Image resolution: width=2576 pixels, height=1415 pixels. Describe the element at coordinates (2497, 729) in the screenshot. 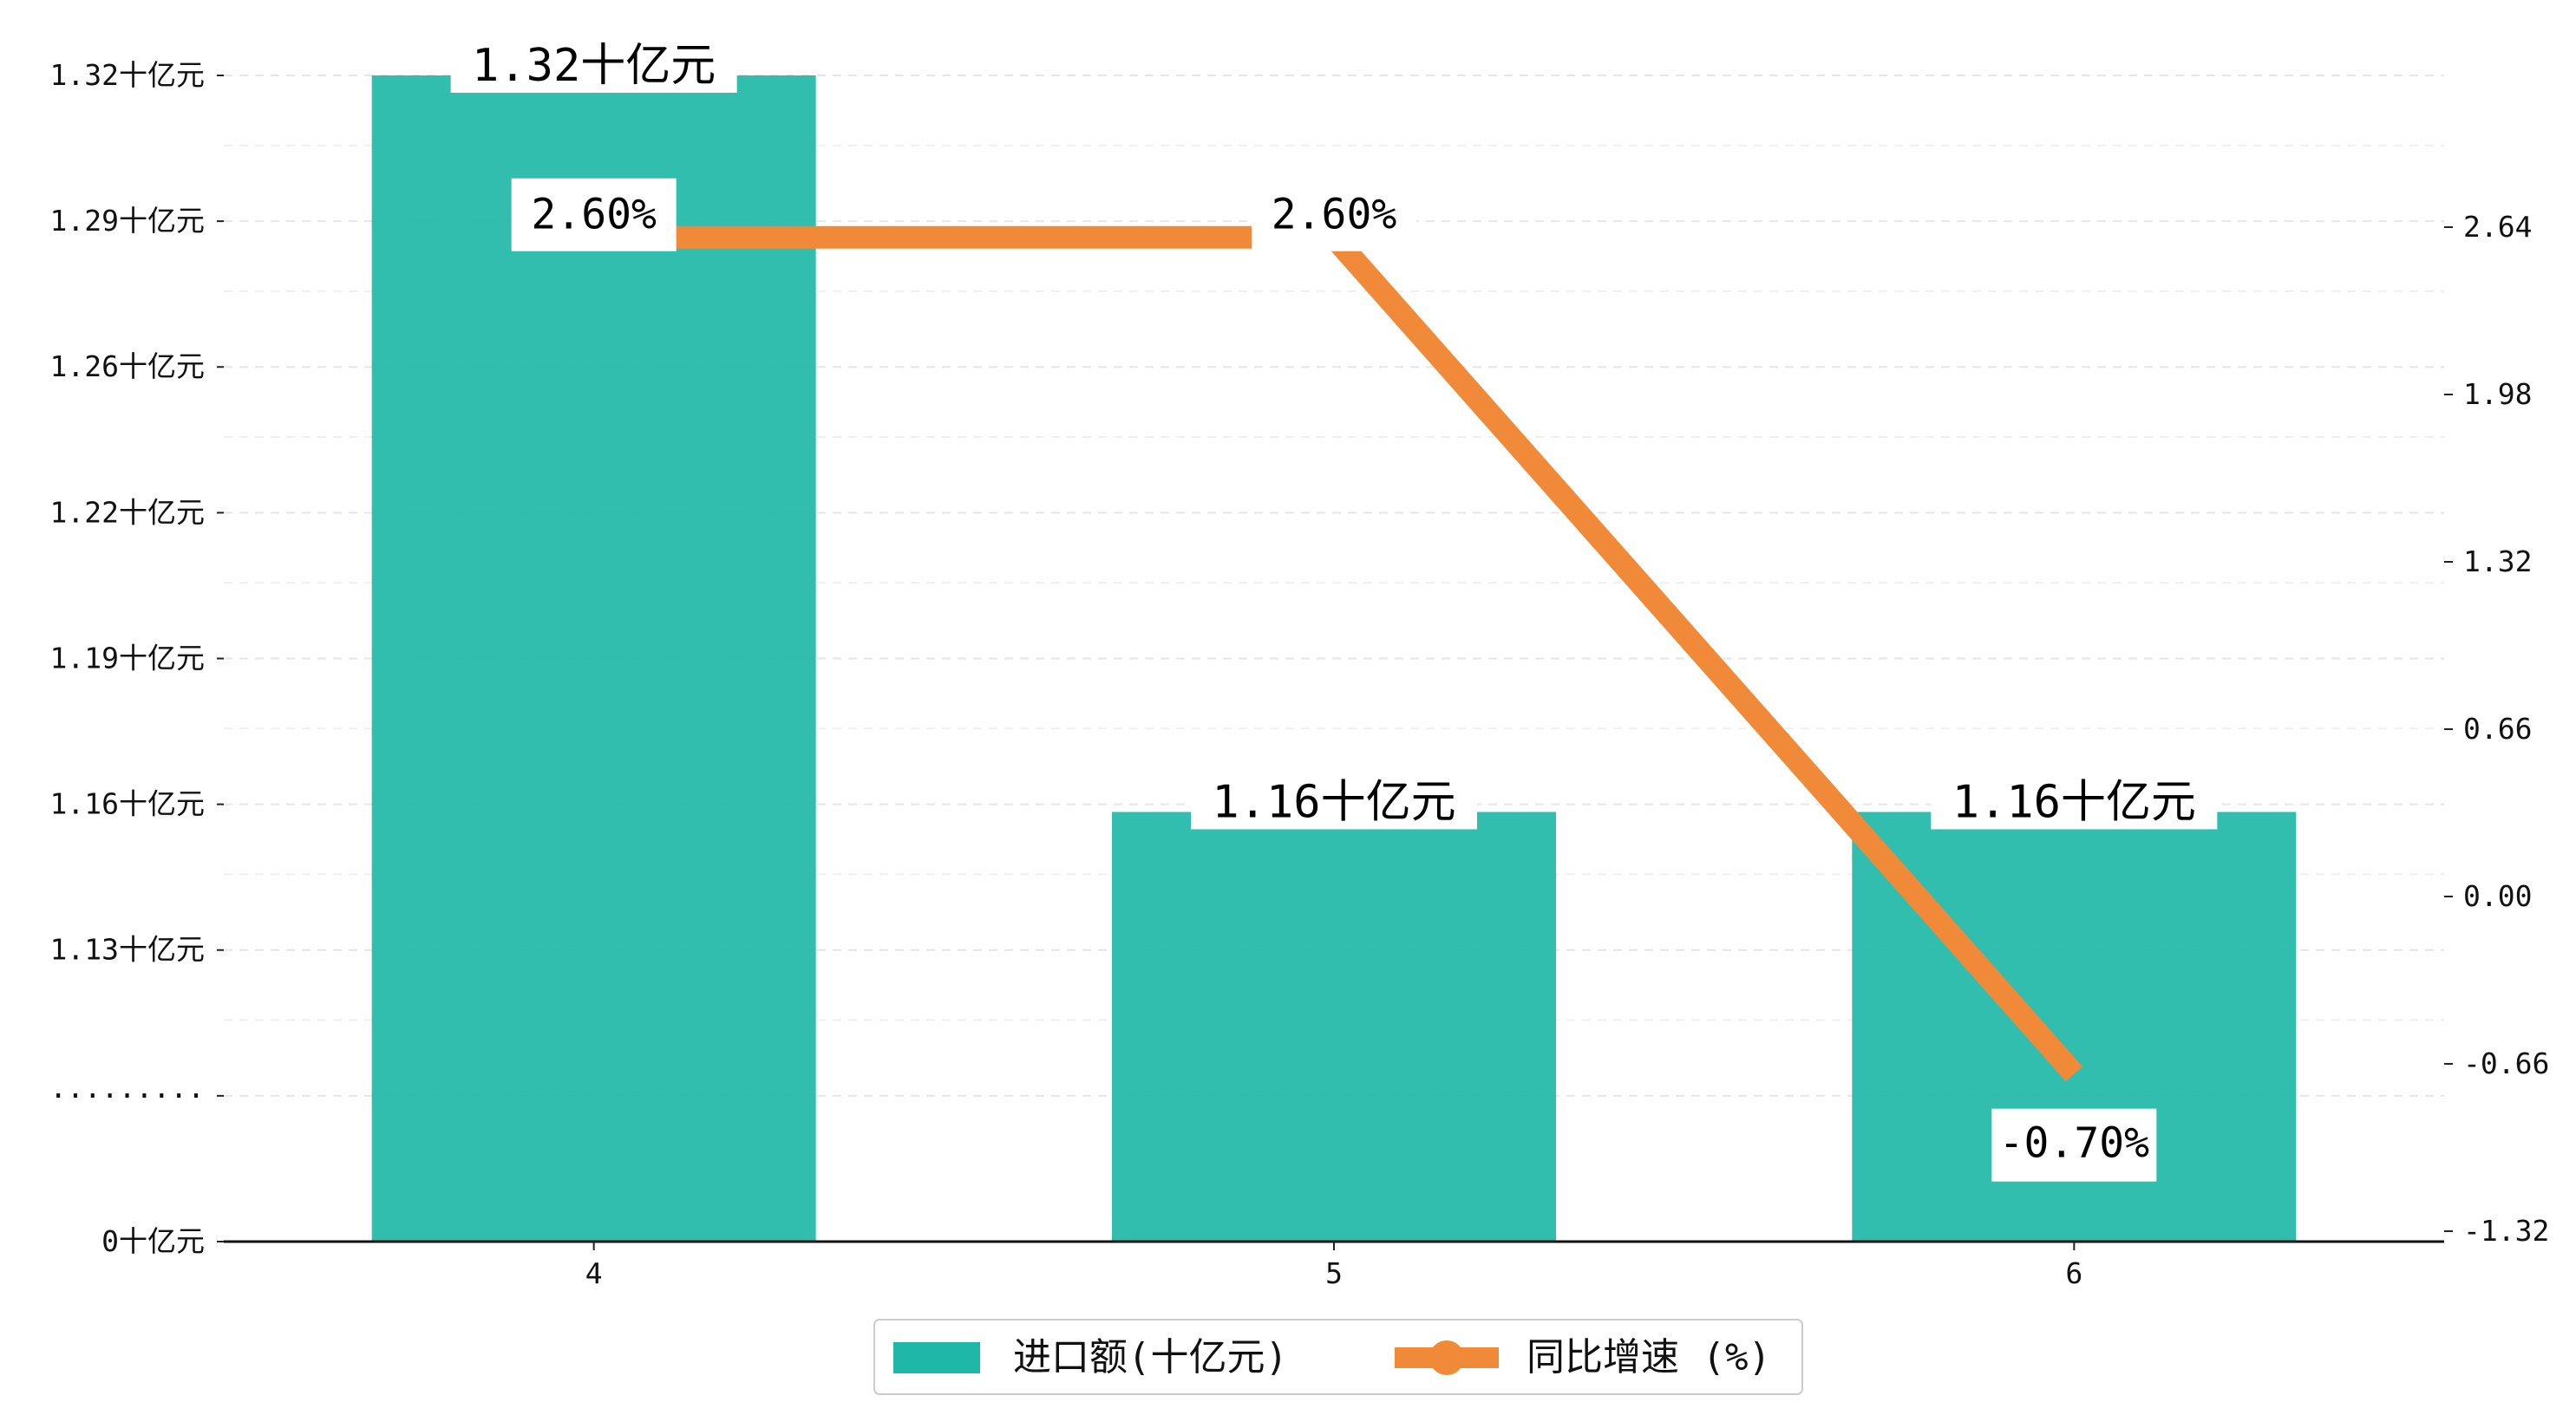

I see `right-tick-label: 0.66` at that location.